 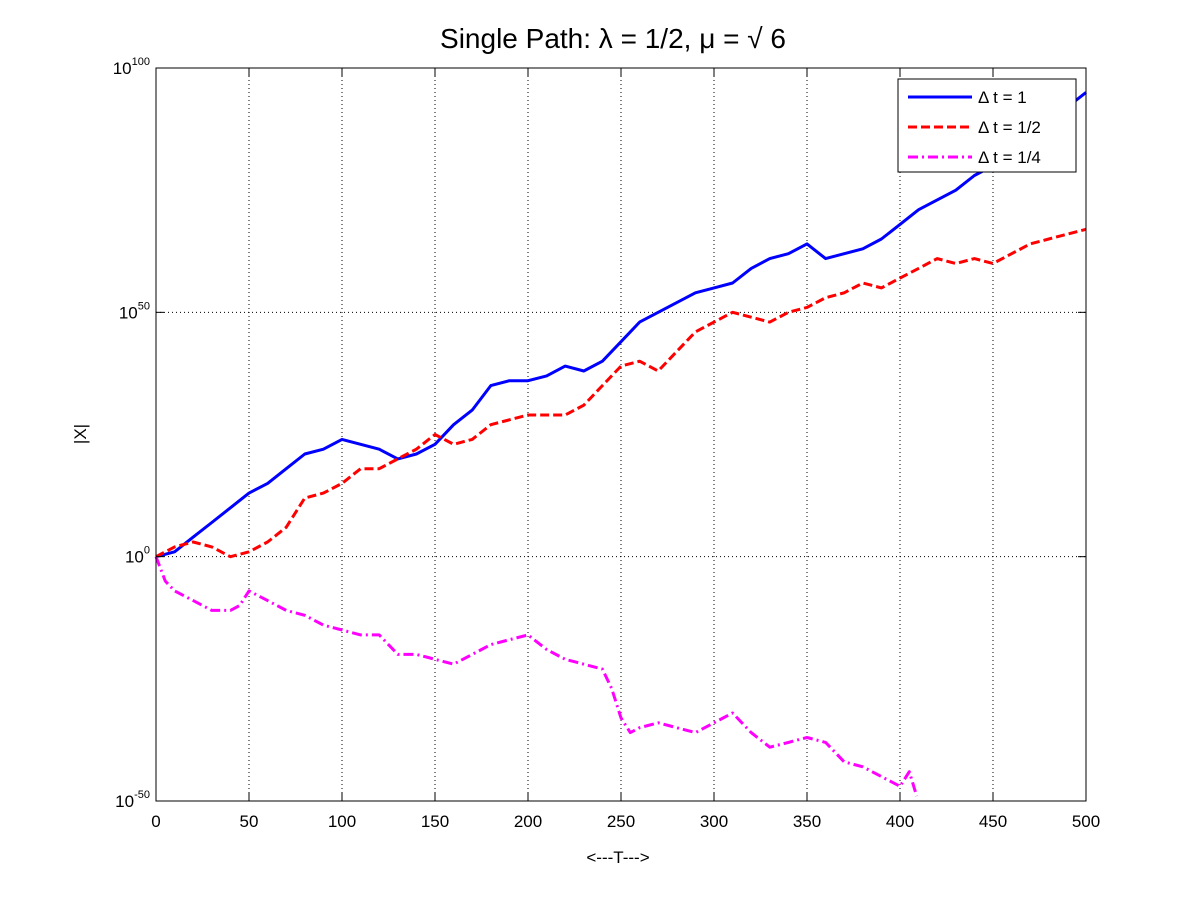 I want to click on legend: Δ t = 1 Δ t = 1/2 Δ t = 1/4, so click(x=987, y=125).